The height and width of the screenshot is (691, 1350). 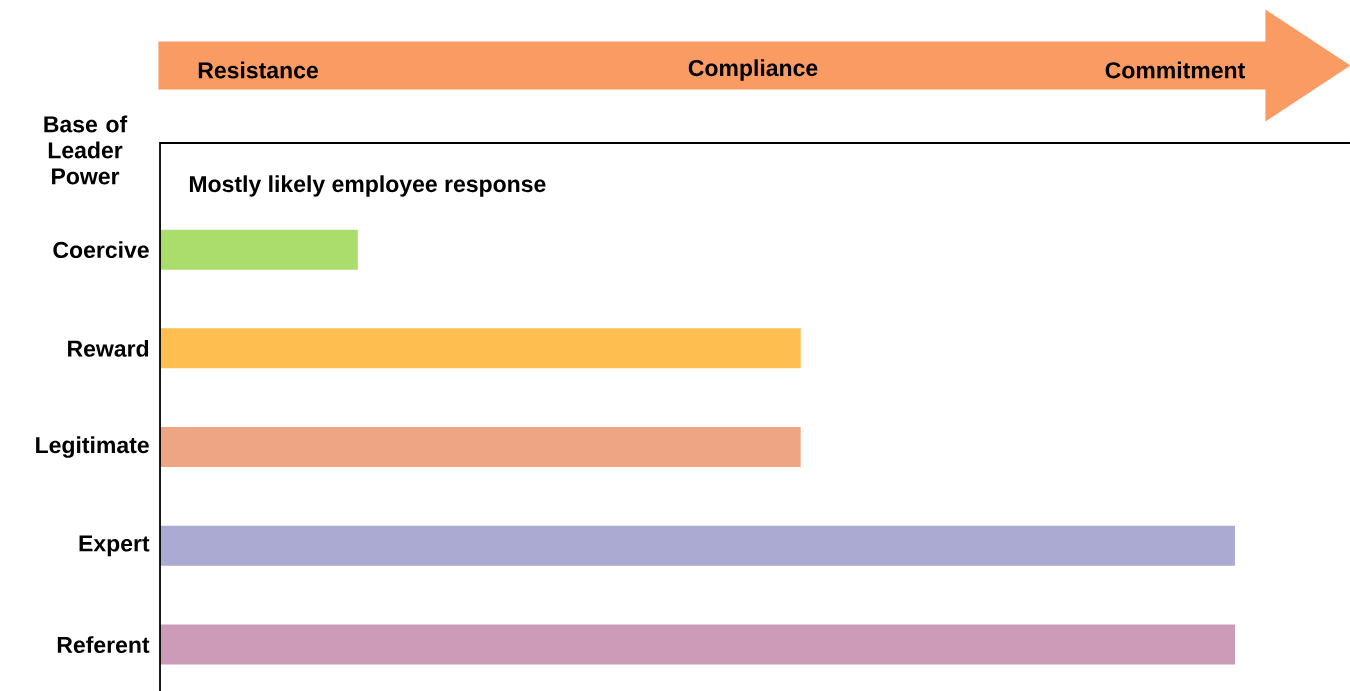 I want to click on y-tick-label: Referent, so click(x=103, y=645).